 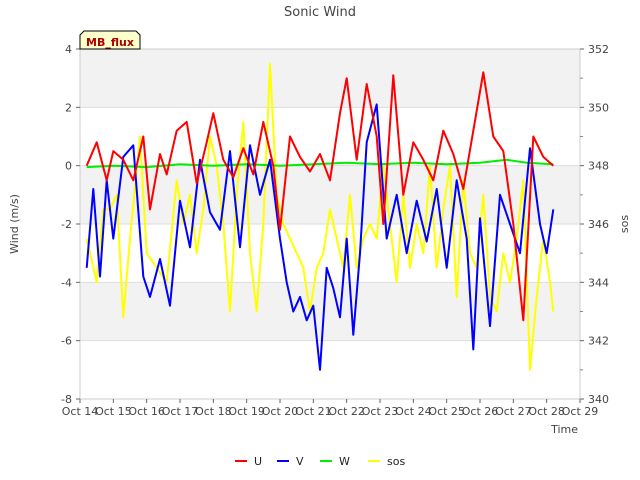 What do you see at coordinates (280, 411) in the screenshot?
I see `x-tick-label: Oct 20` at bounding box center [280, 411].